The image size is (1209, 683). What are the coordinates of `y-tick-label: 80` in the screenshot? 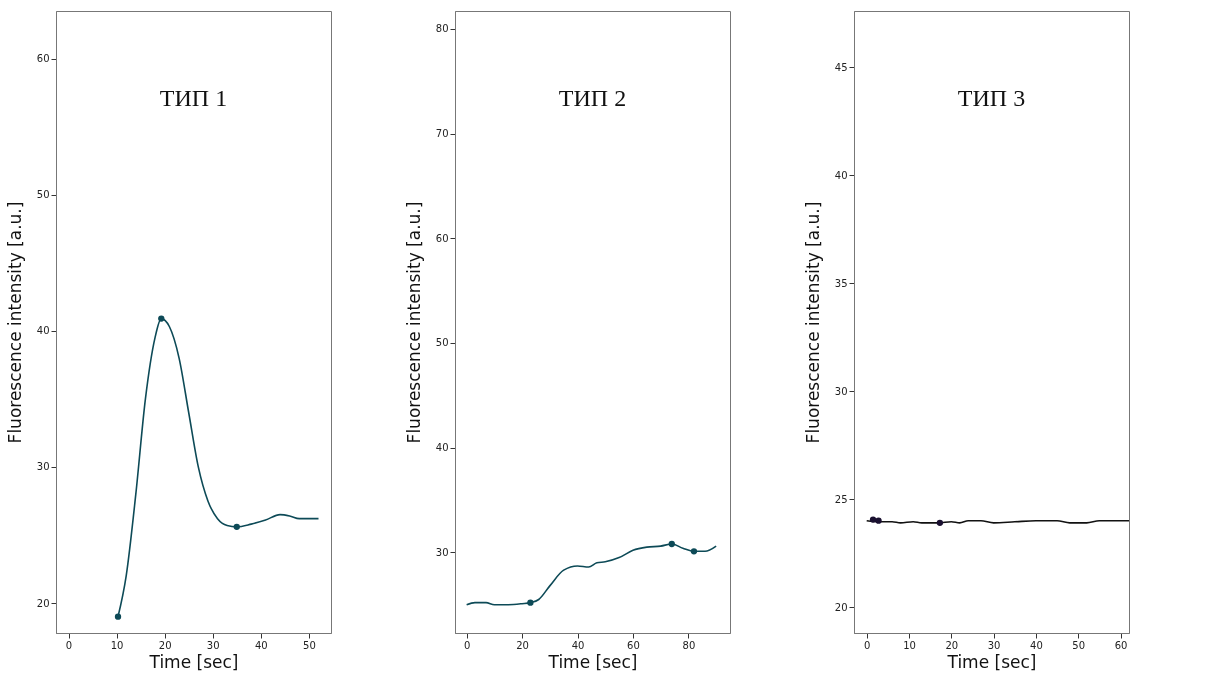 It's located at (442, 29).